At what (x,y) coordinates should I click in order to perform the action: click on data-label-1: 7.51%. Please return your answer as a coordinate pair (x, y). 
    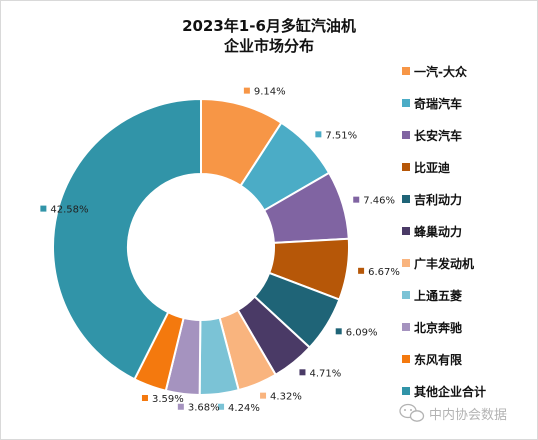
    Looking at the image, I should click on (336, 135).